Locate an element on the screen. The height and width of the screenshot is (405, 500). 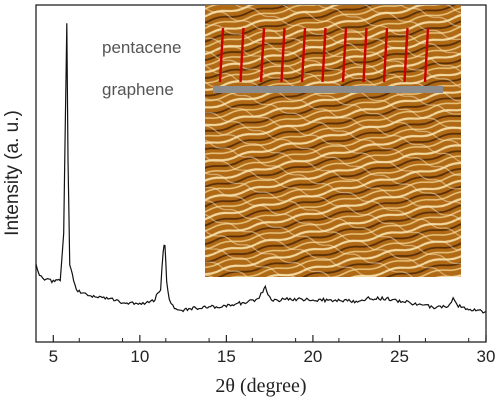
pentacene-molecules is located at coordinates (324, 55).